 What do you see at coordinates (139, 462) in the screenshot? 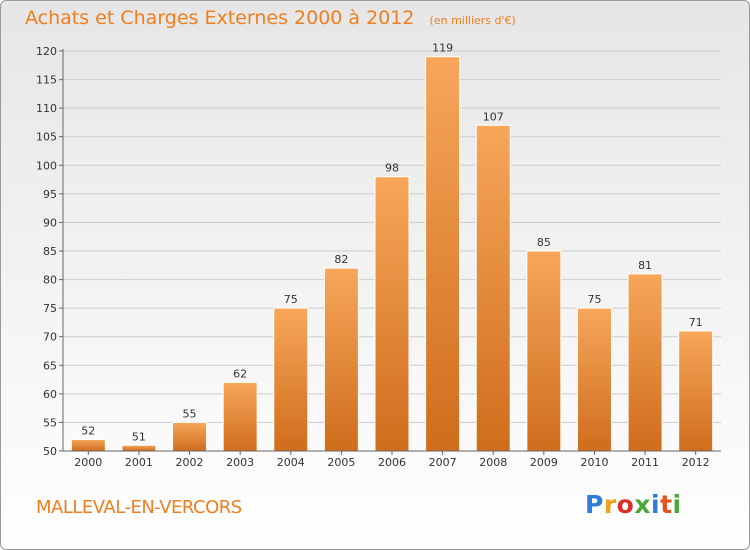
I see `x-tick-label: 2001` at bounding box center [139, 462].